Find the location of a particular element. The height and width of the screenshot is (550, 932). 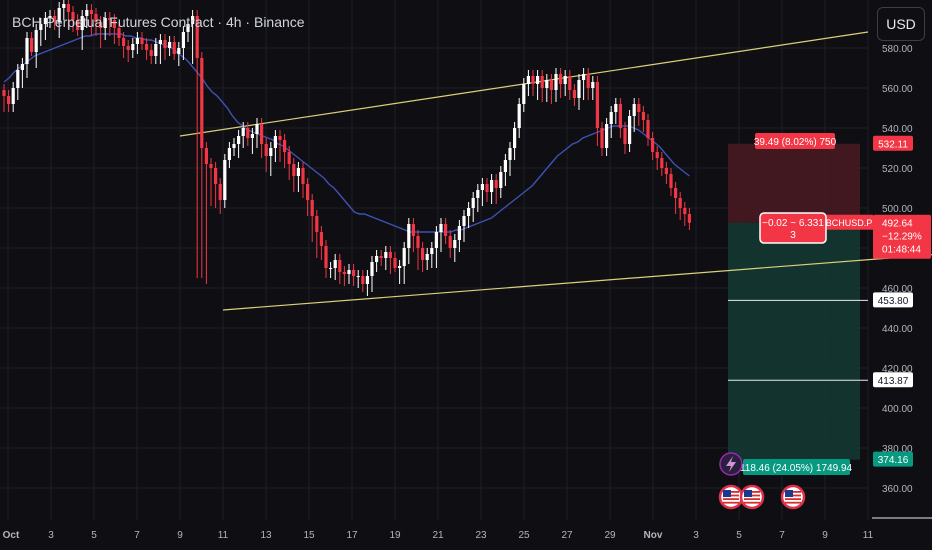

x-tick-label: 3 is located at coordinates (51, 535).